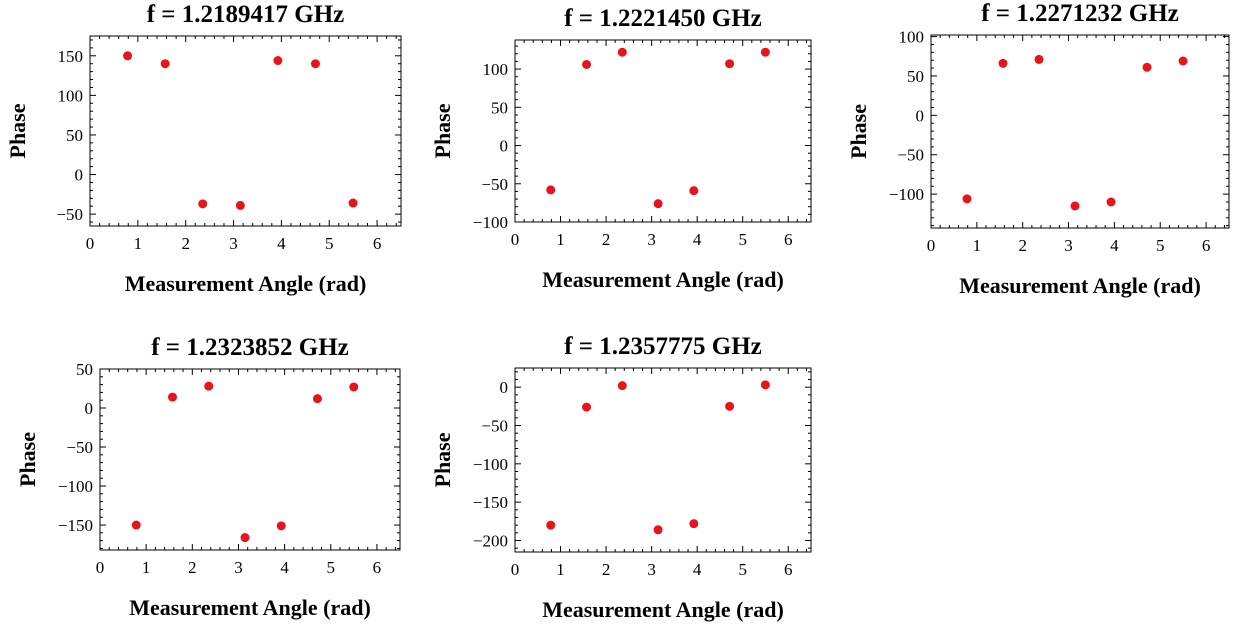 The image size is (1245, 630). What do you see at coordinates (663, 346) in the screenshot?
I see `chart-title: f = 1.2357775 GHz` at bounding box center [663, 346].